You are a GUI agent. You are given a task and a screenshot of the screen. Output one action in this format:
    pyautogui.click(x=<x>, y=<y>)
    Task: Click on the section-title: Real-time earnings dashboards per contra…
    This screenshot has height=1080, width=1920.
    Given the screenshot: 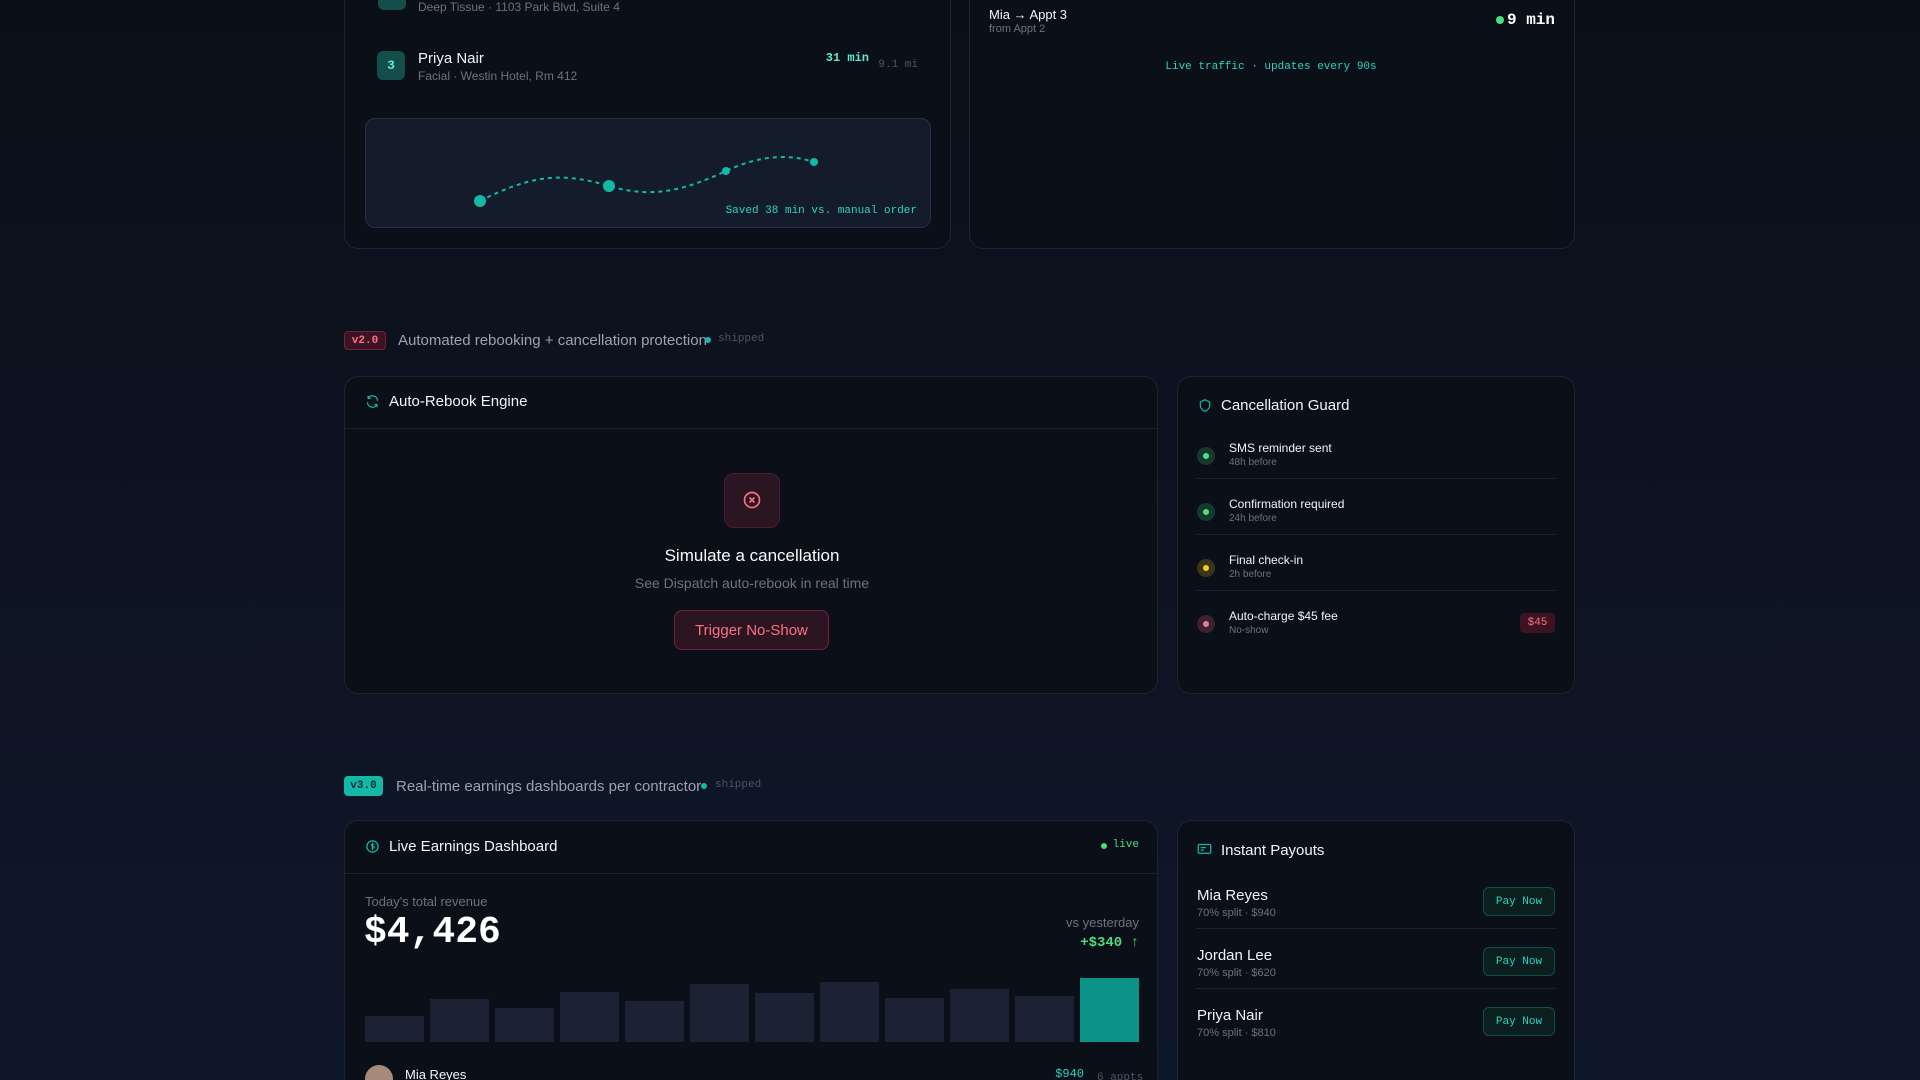 What is the action you would take?
    pyautogui.click(x=549, y=786)
    